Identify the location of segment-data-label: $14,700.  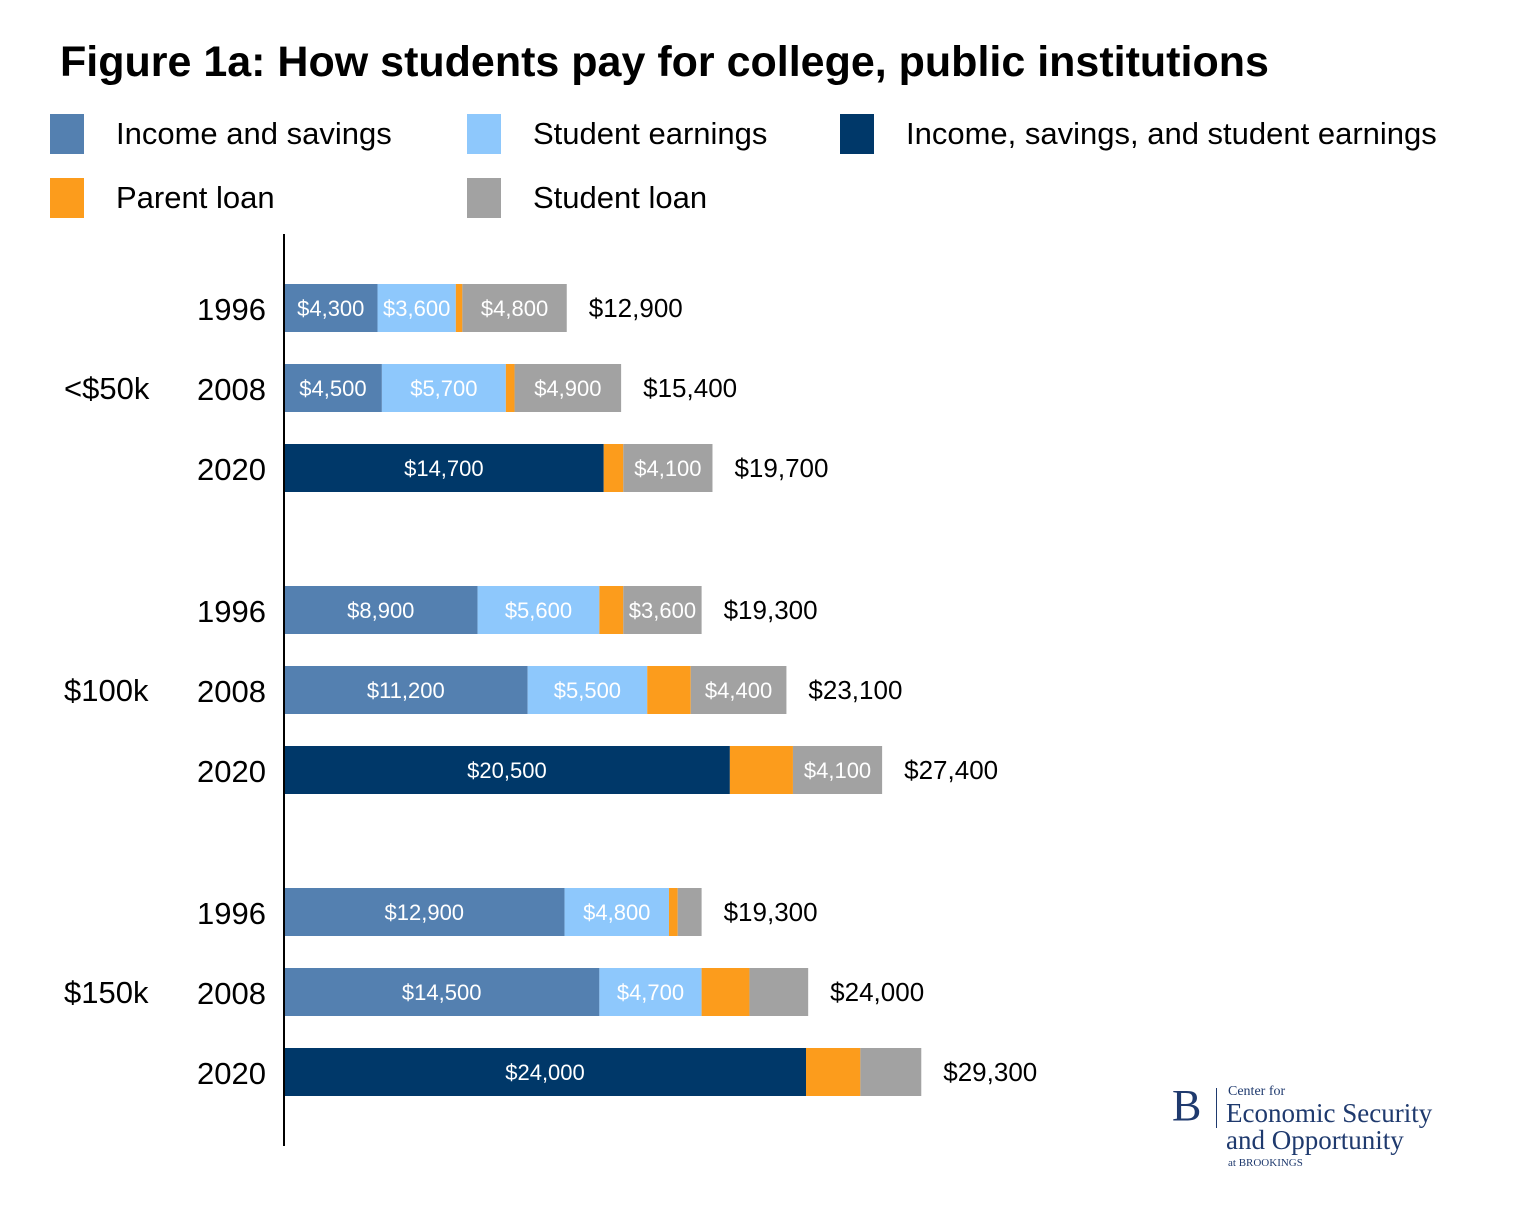
(444, 468).